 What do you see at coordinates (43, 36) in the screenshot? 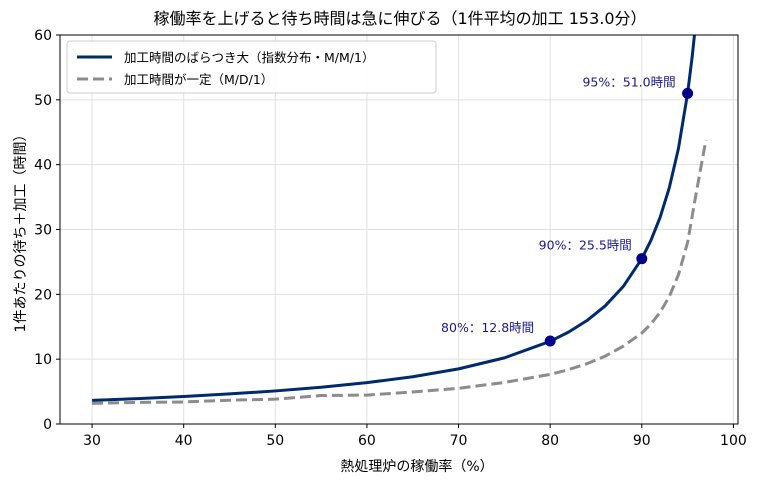
I see `y-tick-label: 60` at bounding box center [43, 36].